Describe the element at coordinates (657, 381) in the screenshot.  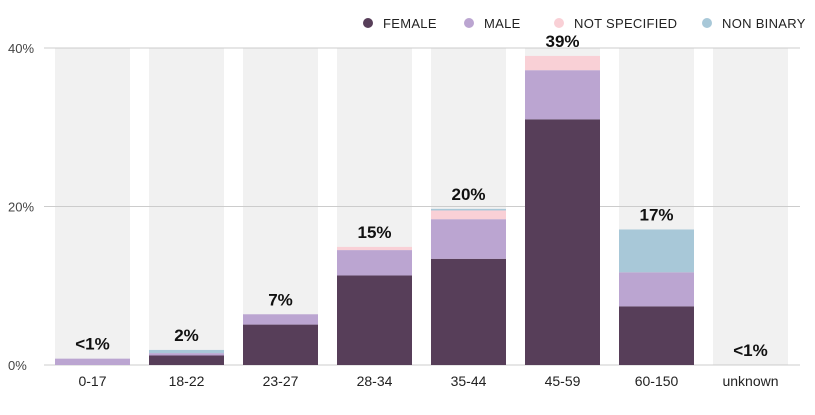
I see `x-tick-label: 60-150` at that location.